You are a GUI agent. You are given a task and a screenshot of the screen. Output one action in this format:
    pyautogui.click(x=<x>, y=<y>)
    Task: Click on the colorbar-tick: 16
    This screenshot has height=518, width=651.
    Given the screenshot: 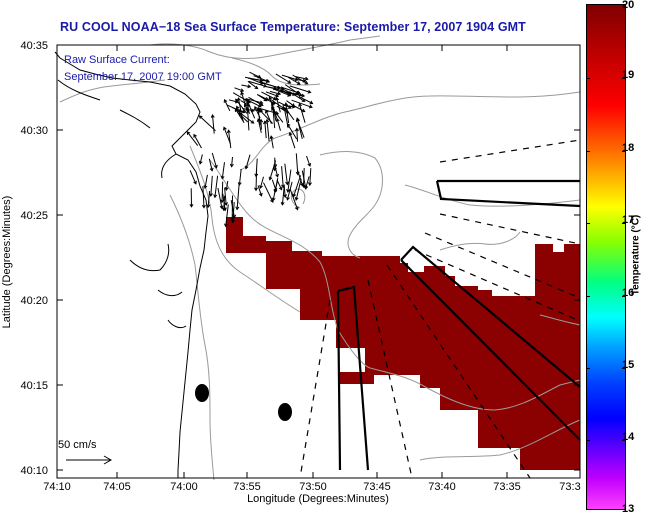 What is the action you would take?
    pyautogui.click(x=628, y=293)
    